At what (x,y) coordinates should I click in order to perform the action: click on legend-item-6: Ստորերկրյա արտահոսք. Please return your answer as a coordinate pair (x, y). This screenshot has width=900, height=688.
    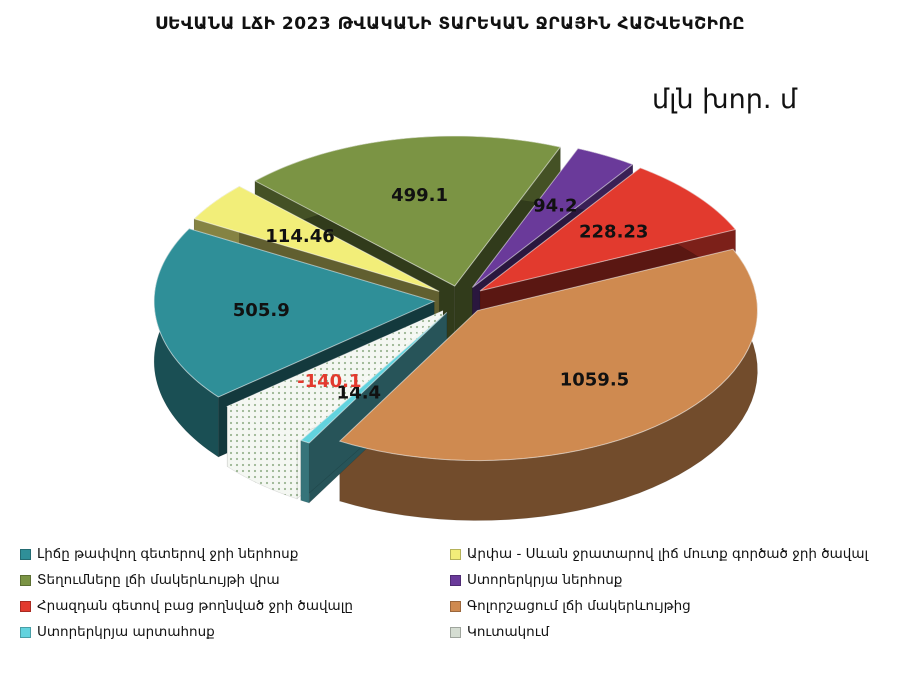
    Looking at the image, I should click on (117, 632).